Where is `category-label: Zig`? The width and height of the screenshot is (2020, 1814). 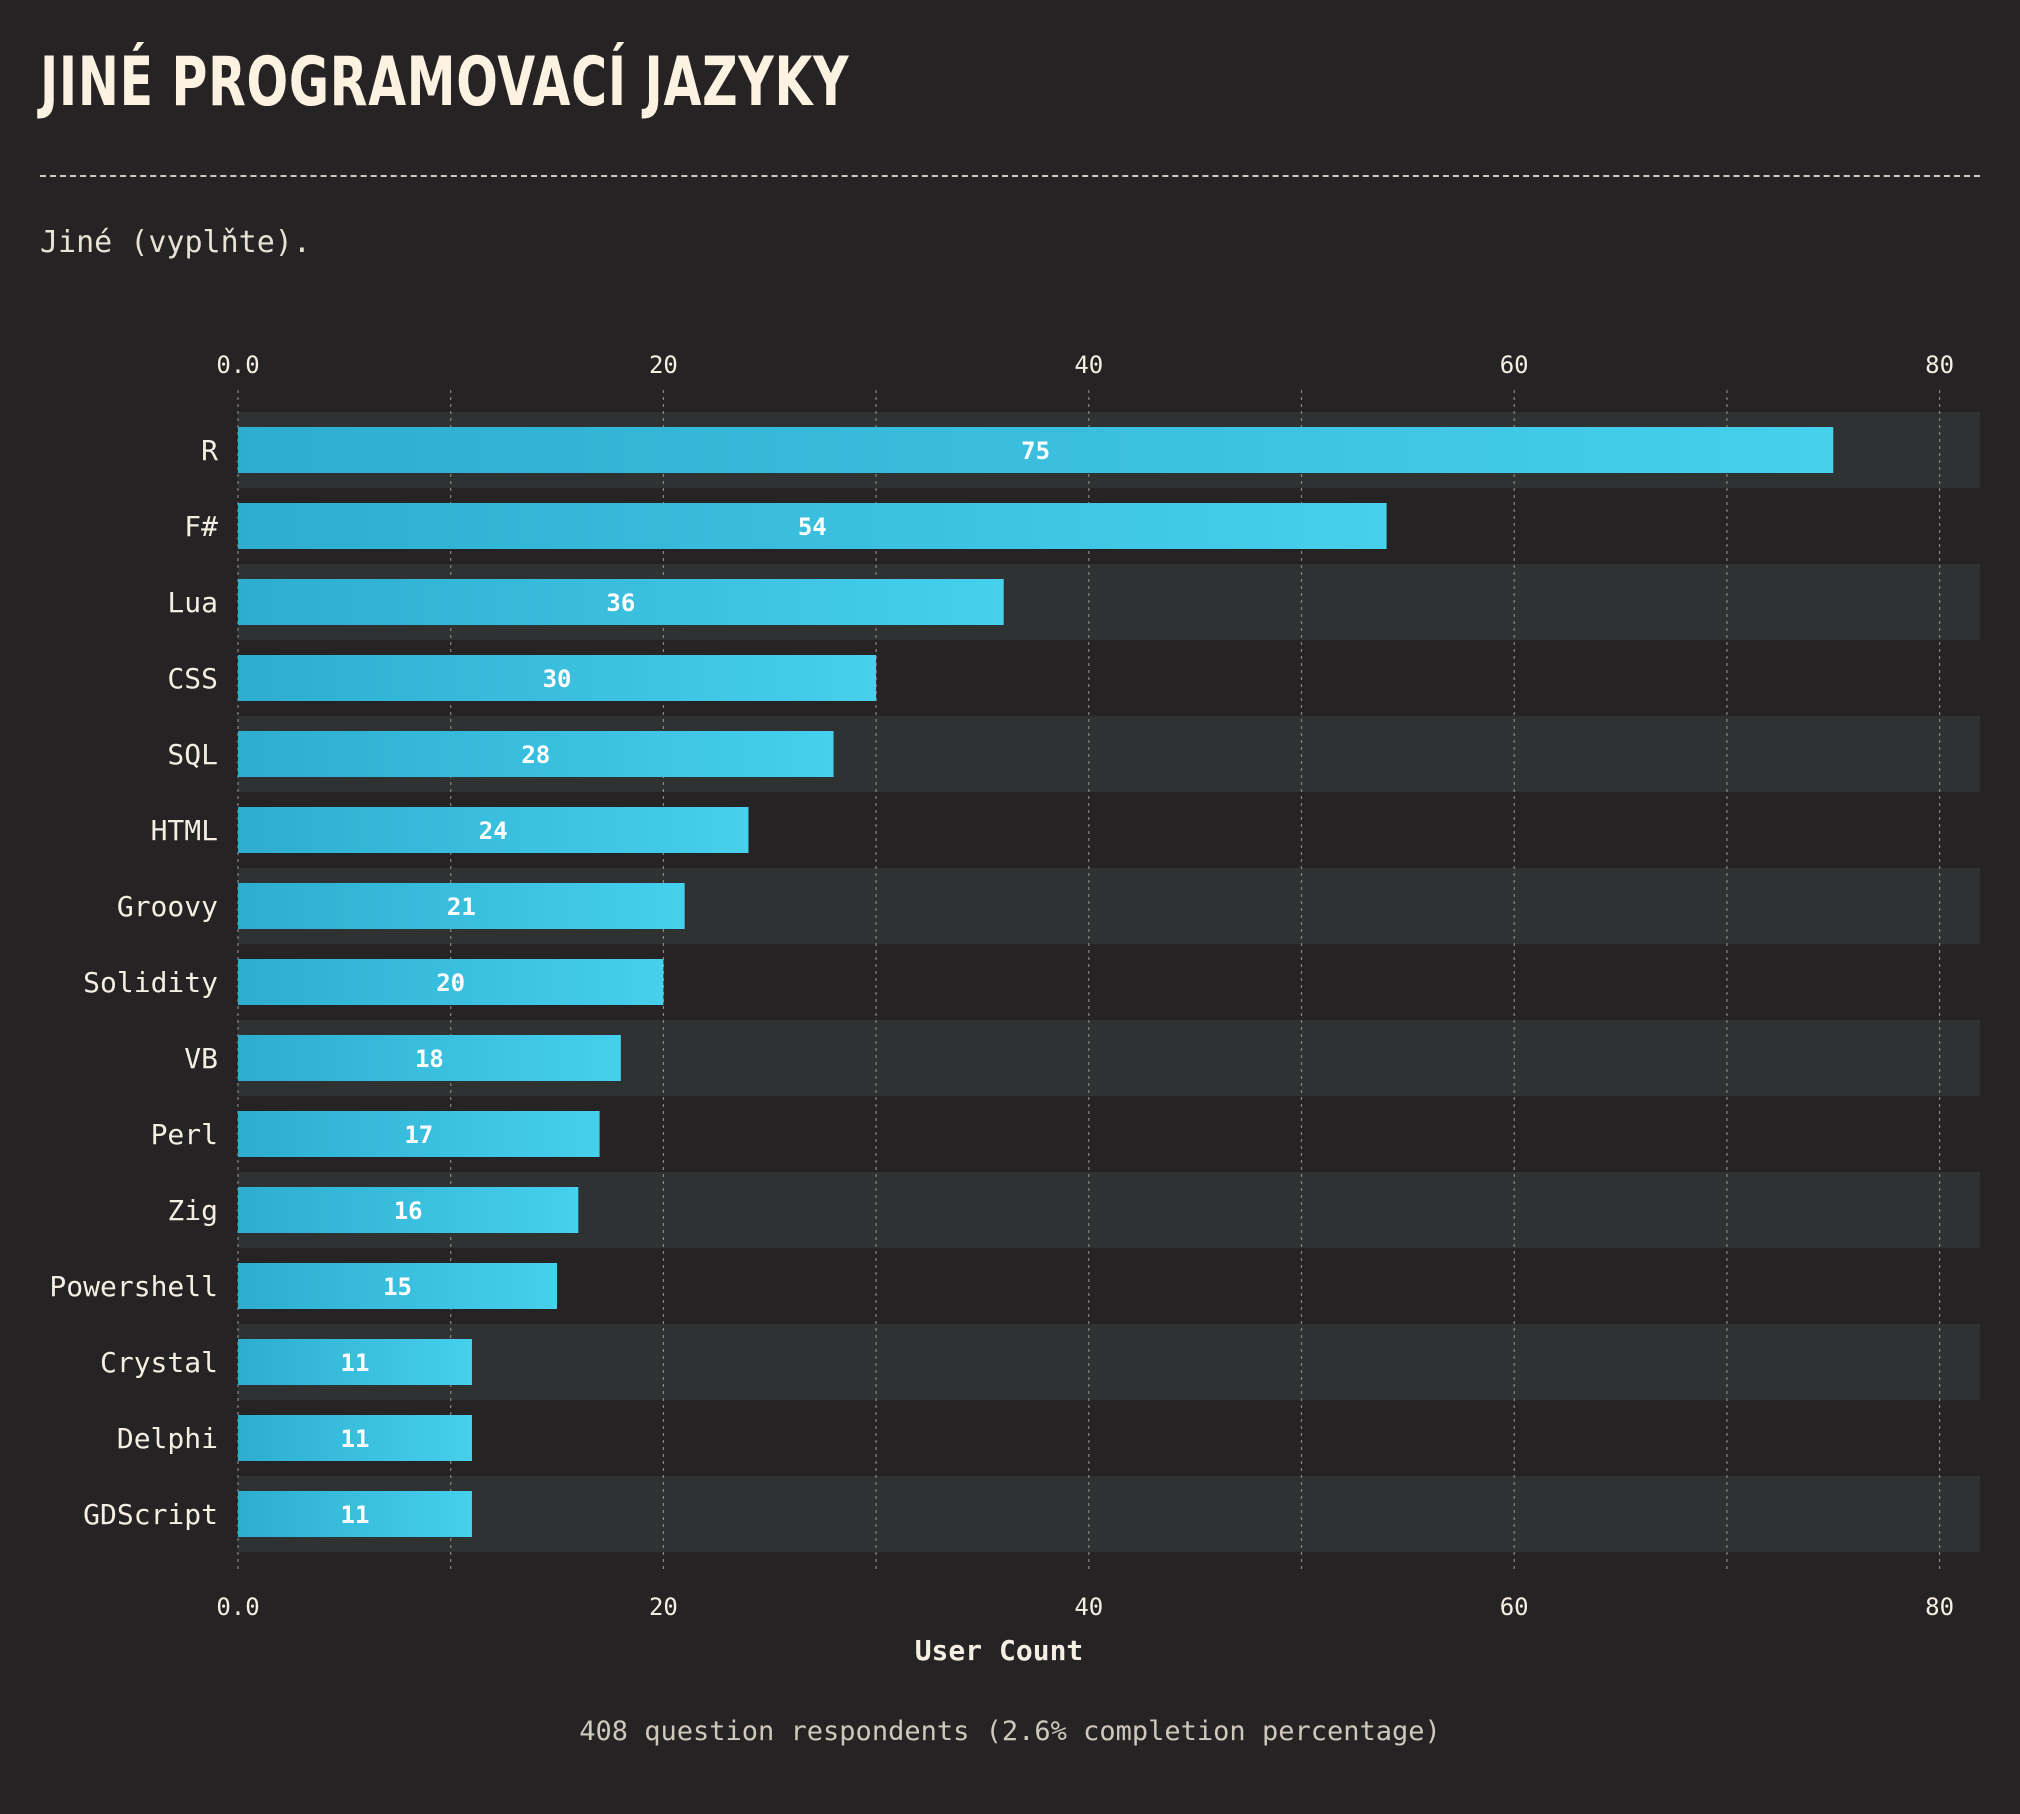
category-label: Zig is located at coordinates (192, 1210).